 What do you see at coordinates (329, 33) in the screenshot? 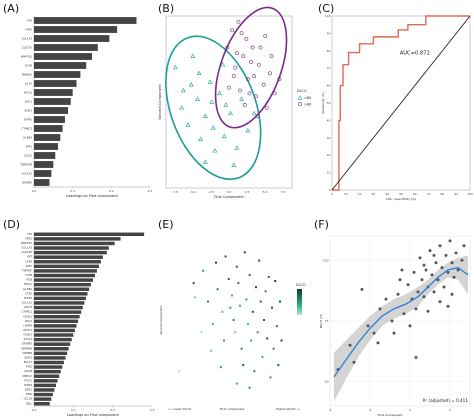
I see `y-tick-label: 90` at bounding box center [329, 33].